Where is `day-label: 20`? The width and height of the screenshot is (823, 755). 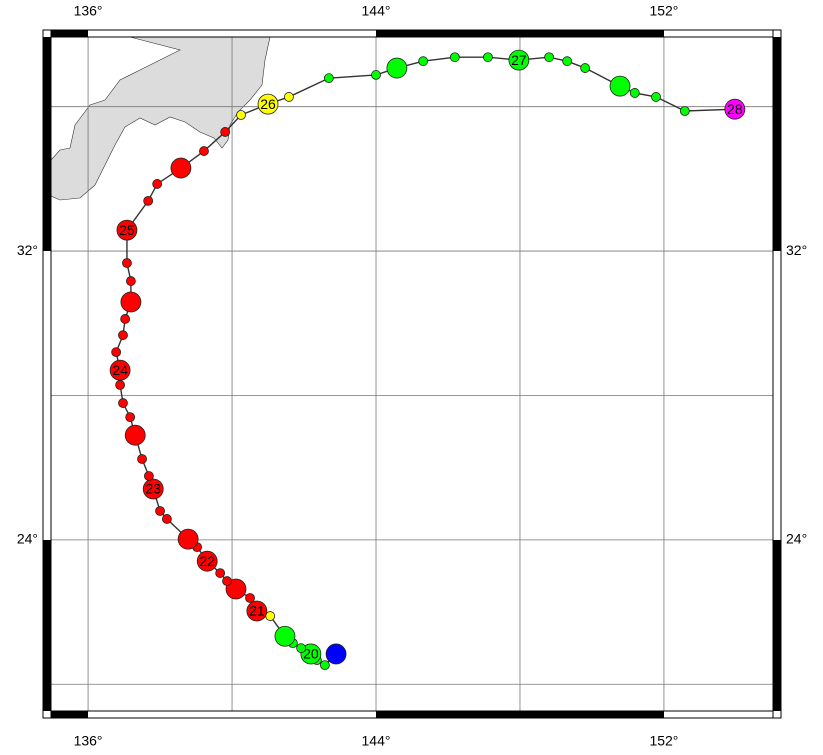
day-label: 20 is located at coordinates (311, 654).